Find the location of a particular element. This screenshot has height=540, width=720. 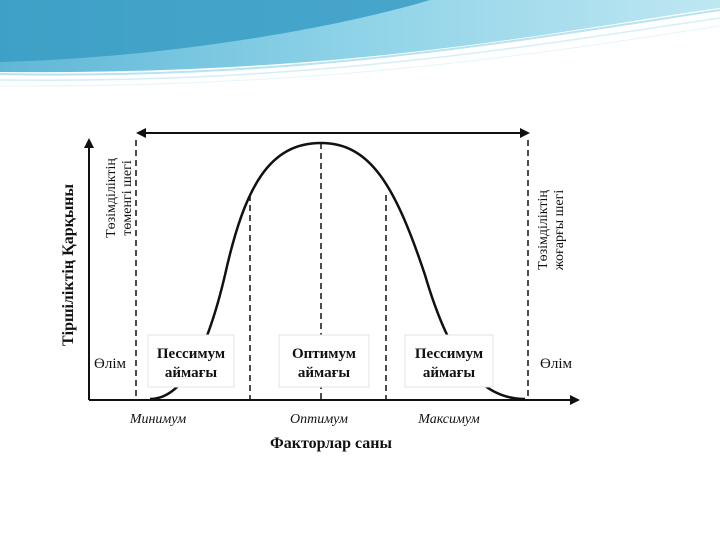

zone-box-optimum is located at coordinates (324, 361).